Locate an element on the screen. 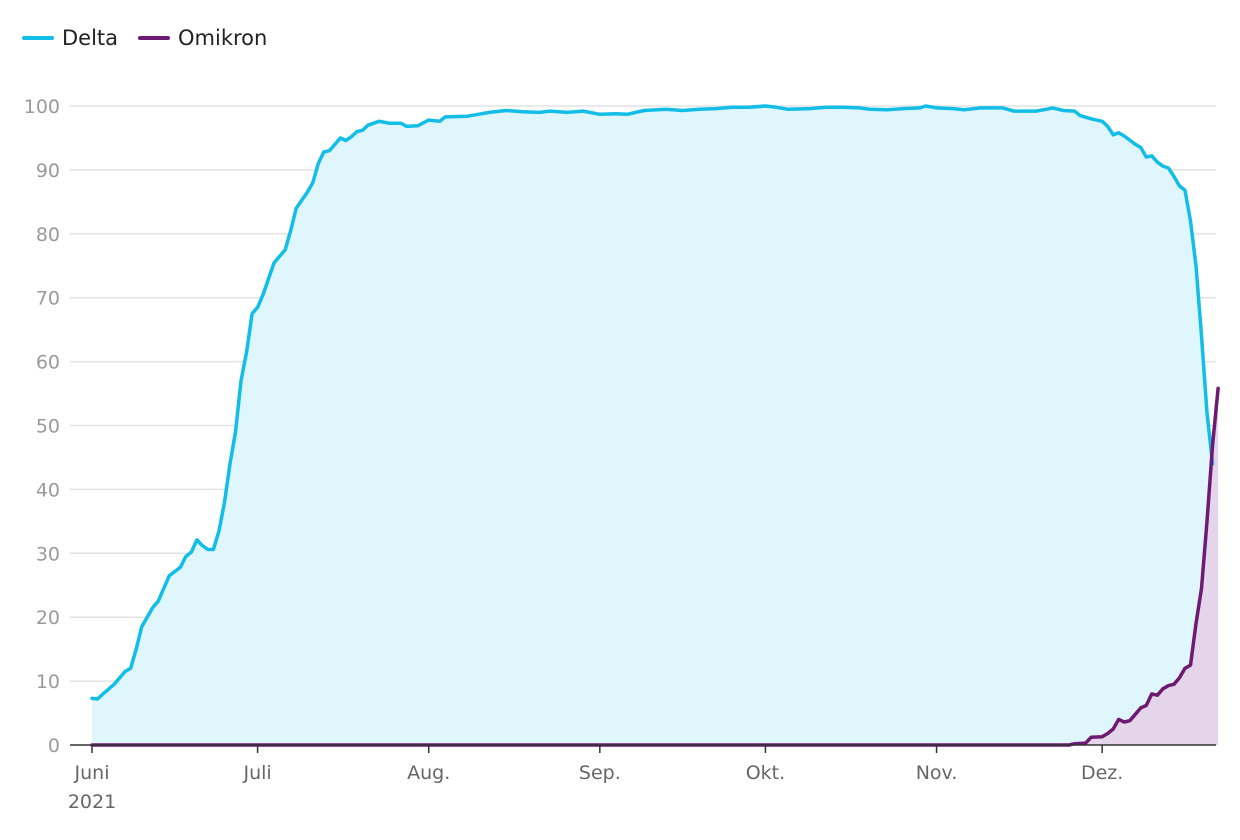 The image size is (1240, 840). x-tick-label-1: Juli is located at coordinates (256, 773).